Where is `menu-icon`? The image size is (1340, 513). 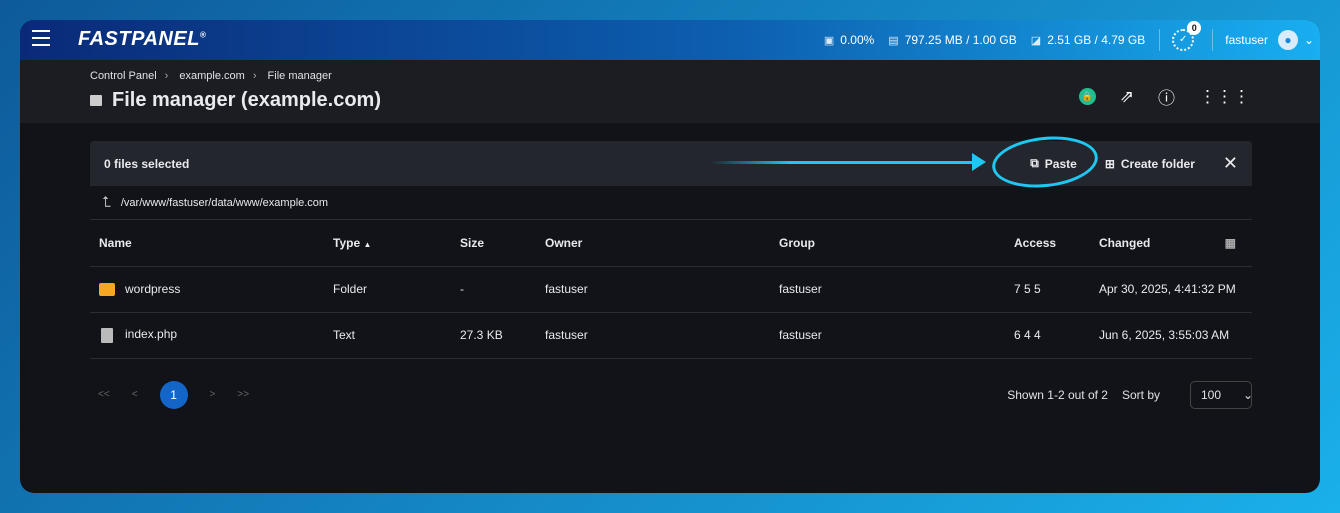
menu-icon is located at coordinates (41, 38).